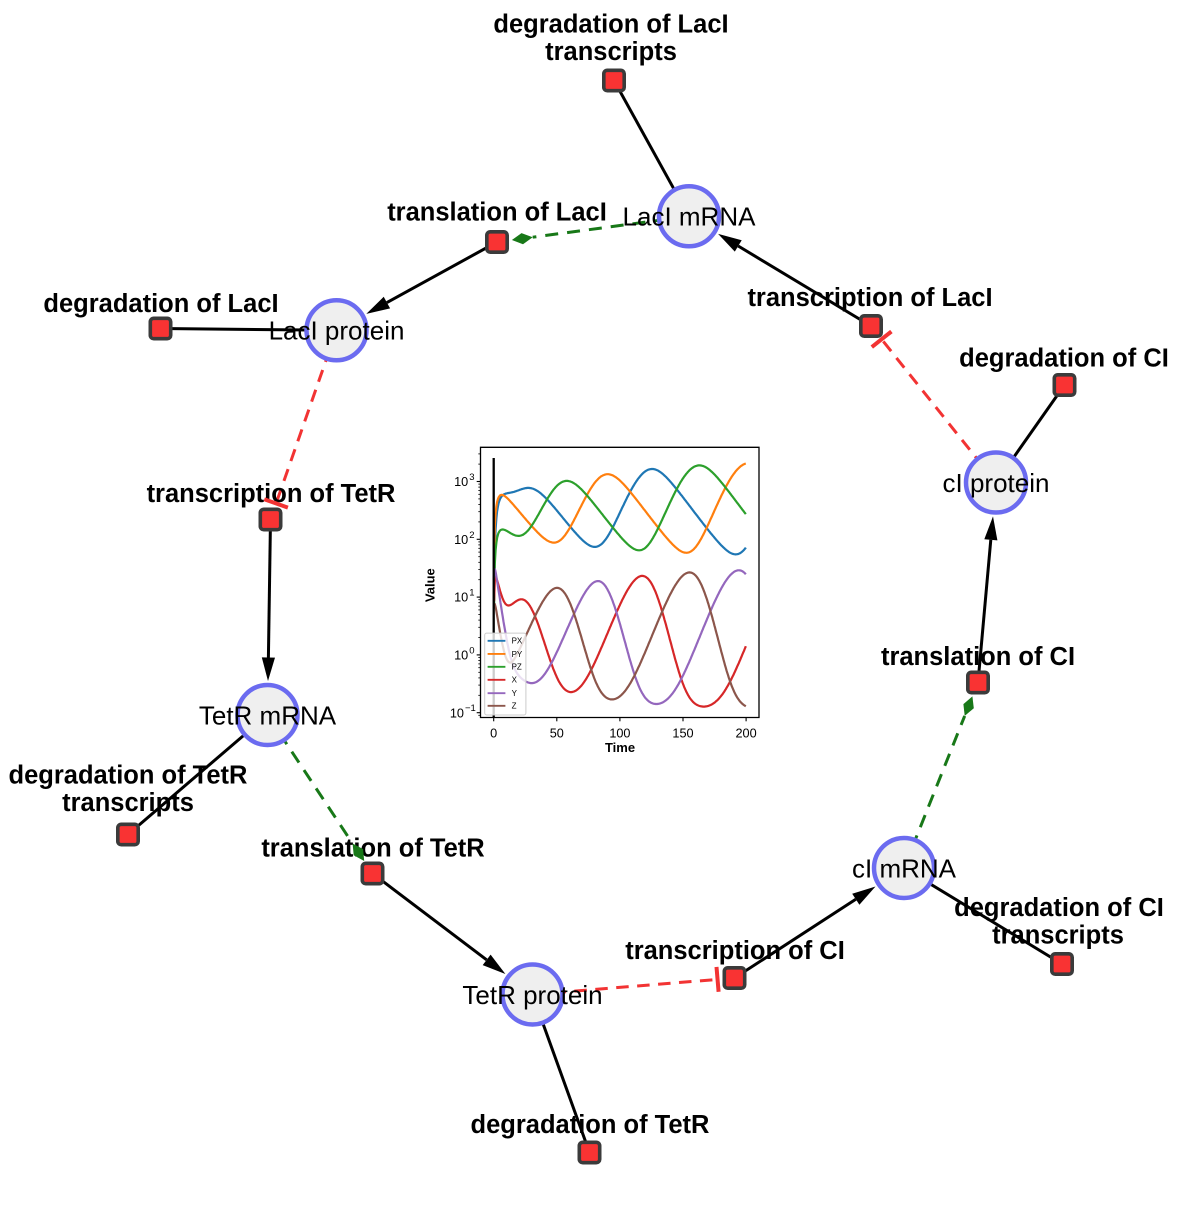 The width and height of the screenshot is (1189, 1205). What do you see at coordinates (735, 951) in the screenshot?
I see `svg-text: transcription of CI` at bounding box center [735, 951].